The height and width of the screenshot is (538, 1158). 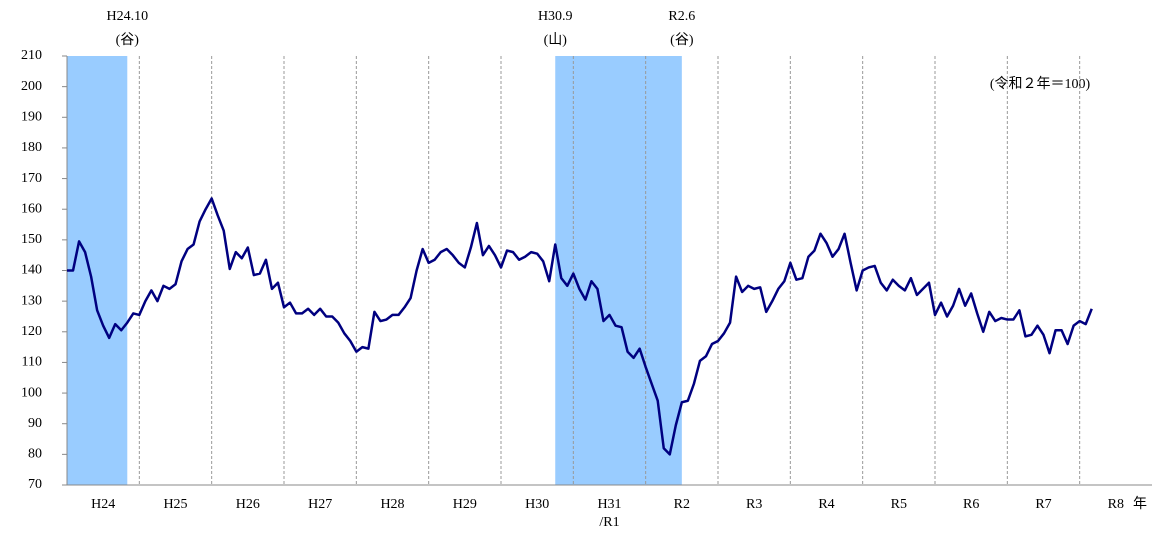 What do you see at coordinates (465, 504) in the screenshot?
I see `x-tick-label: H29` at bounding box center [465, 504].